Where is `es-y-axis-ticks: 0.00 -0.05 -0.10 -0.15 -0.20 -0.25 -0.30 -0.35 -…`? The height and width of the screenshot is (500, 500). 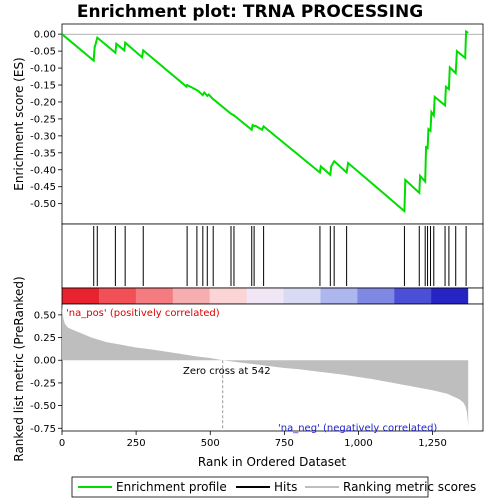
es-y-axis-ticks: 0.00 -0.05 -0.10 -0.15 -0.20 -0.25 -0.30 -0.35 -… is located at coordinates (46, 120).